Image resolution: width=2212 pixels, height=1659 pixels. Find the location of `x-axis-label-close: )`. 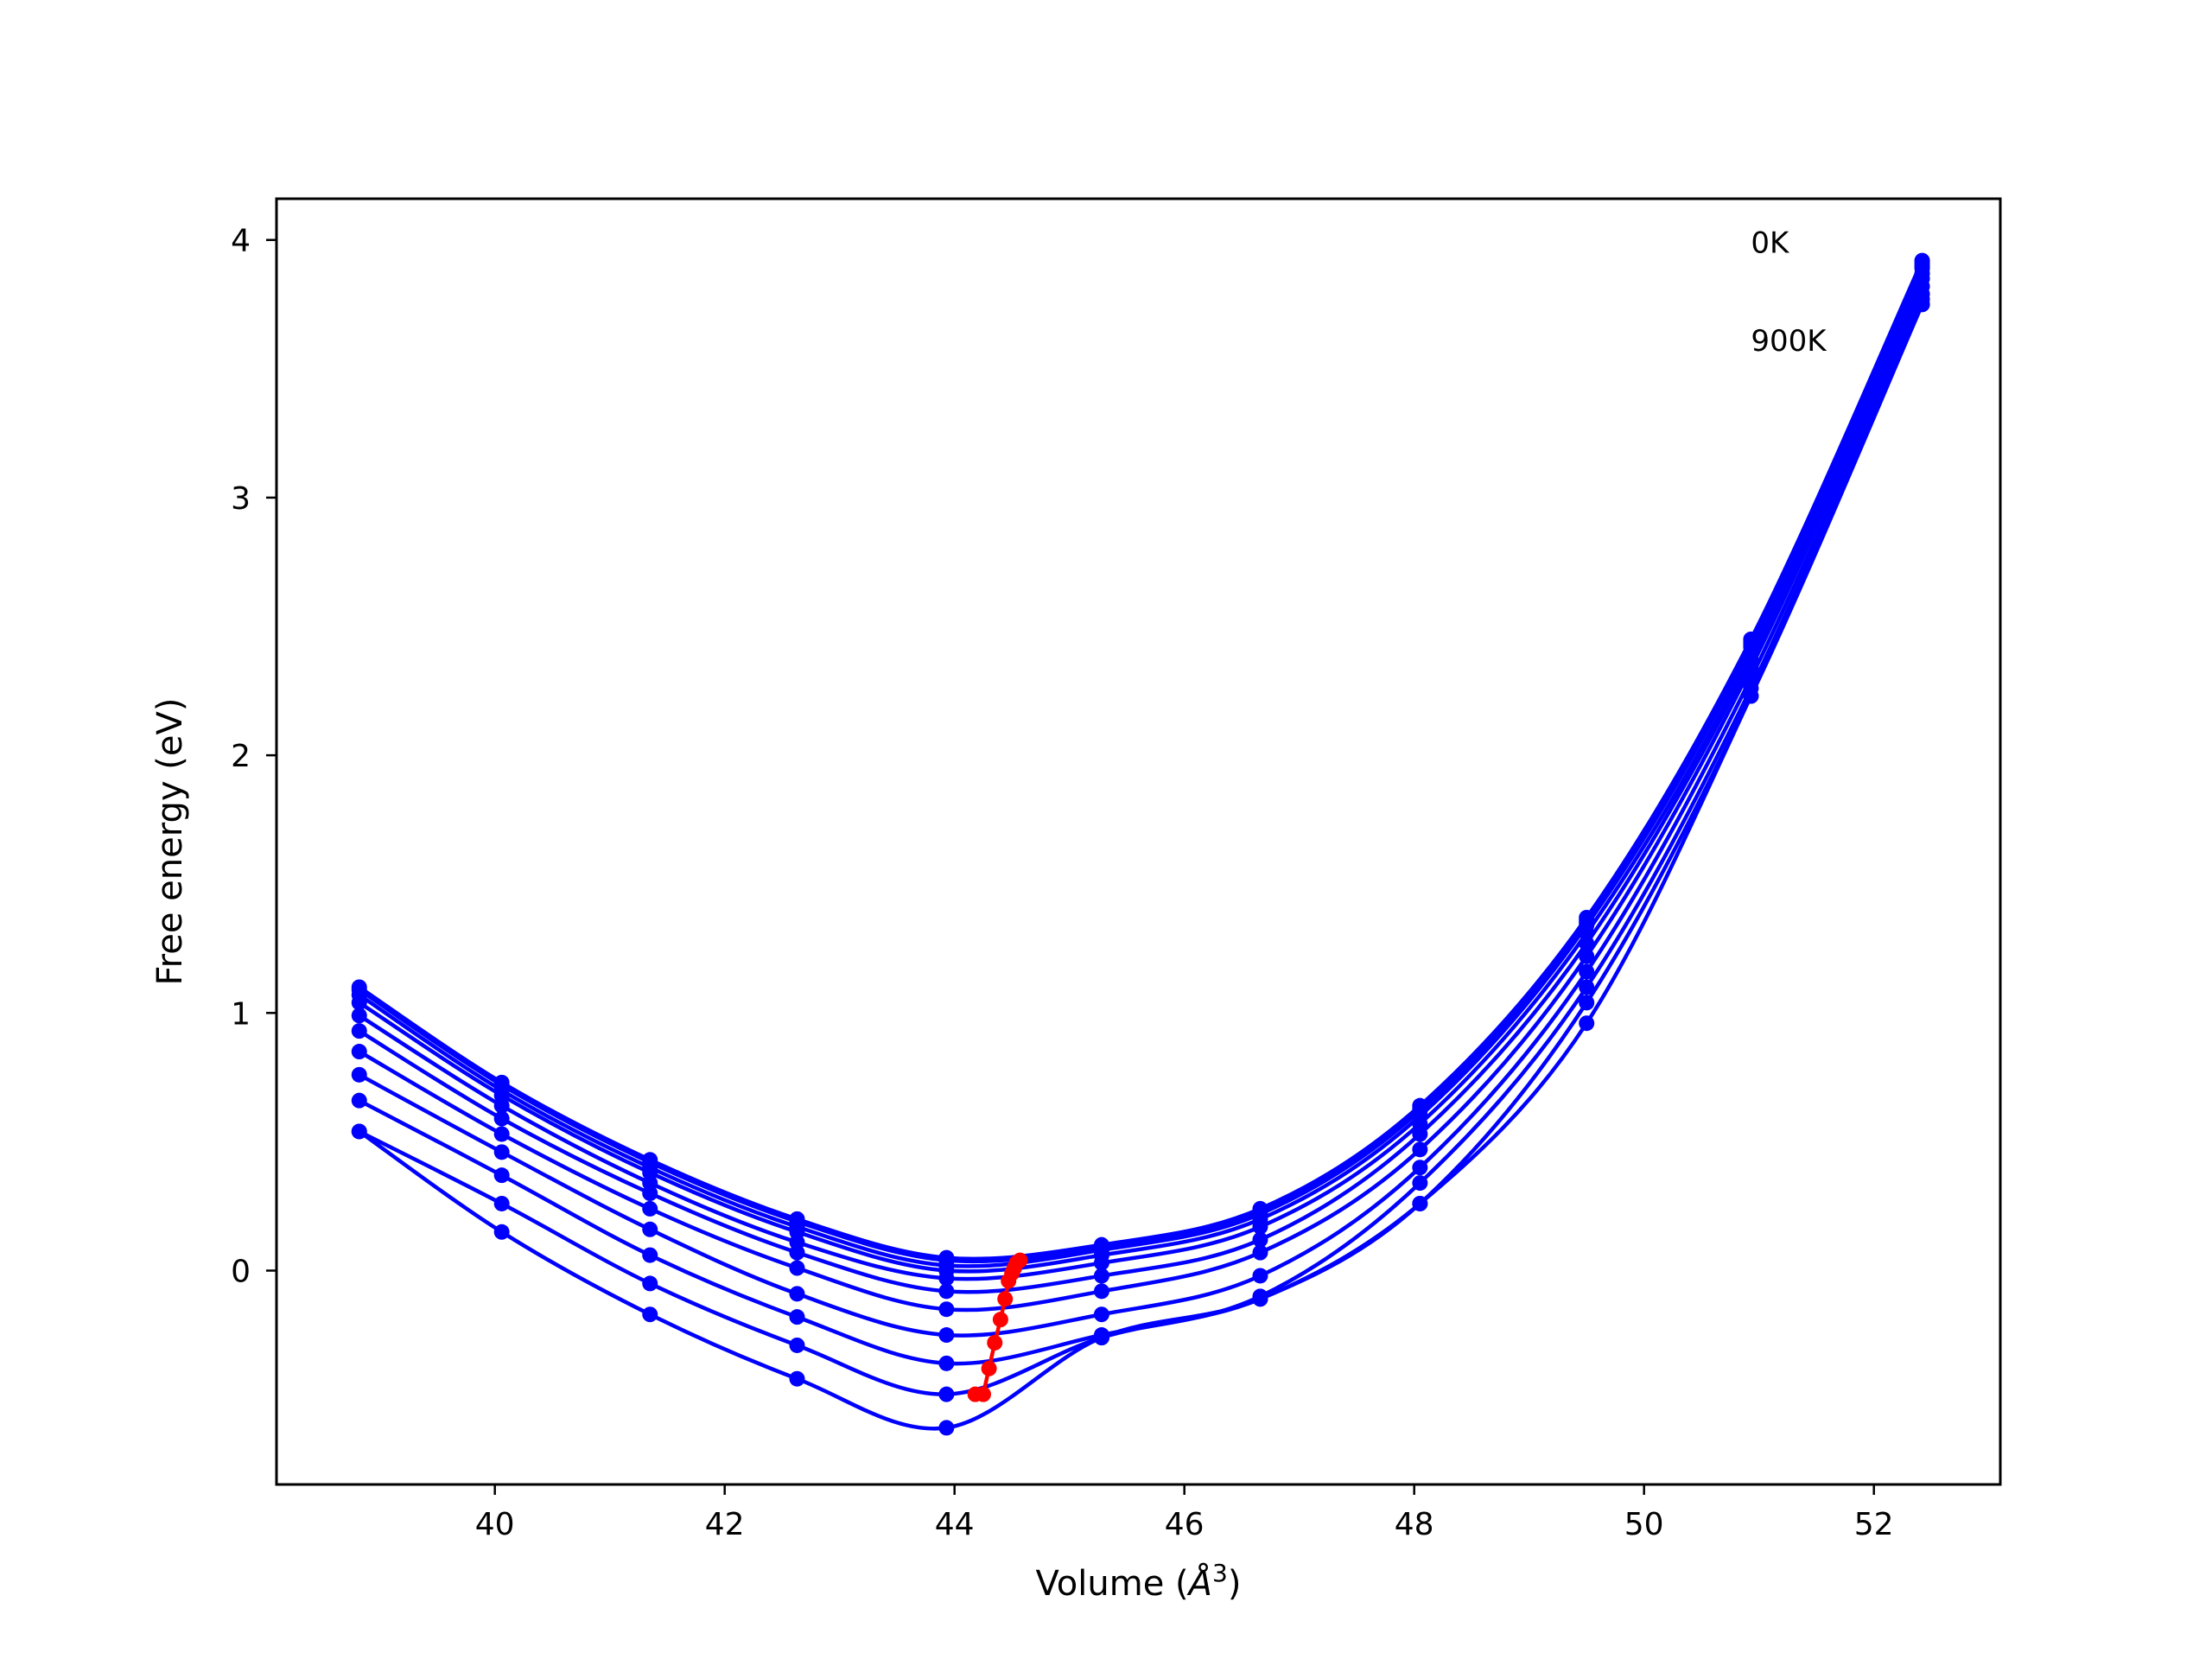

x-axis-label-close: ) is located at coordinates (1235, 1584).